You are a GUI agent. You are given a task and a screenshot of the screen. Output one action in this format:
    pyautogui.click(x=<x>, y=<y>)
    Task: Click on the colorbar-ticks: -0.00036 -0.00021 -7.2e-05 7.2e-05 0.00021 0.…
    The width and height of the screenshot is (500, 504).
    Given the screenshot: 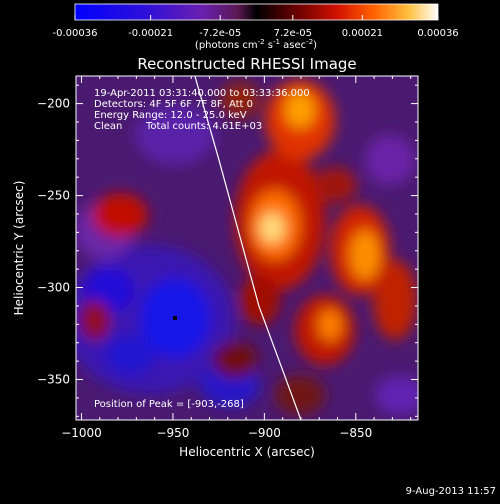 What is the action you would take?
    pyautogui.click(x=256, y=27)
    